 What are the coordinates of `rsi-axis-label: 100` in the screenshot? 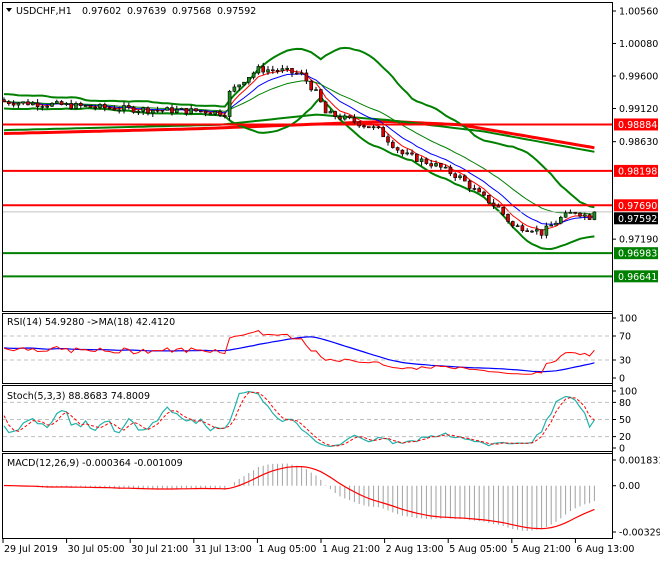 It's located at (628, 319).